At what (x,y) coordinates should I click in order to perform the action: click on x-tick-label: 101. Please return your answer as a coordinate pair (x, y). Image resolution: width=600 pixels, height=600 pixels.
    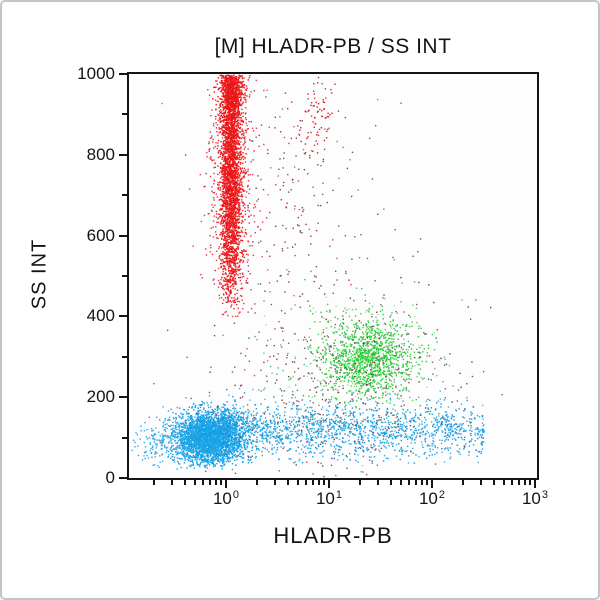
    Looking at the image, I should click on (329, 498).